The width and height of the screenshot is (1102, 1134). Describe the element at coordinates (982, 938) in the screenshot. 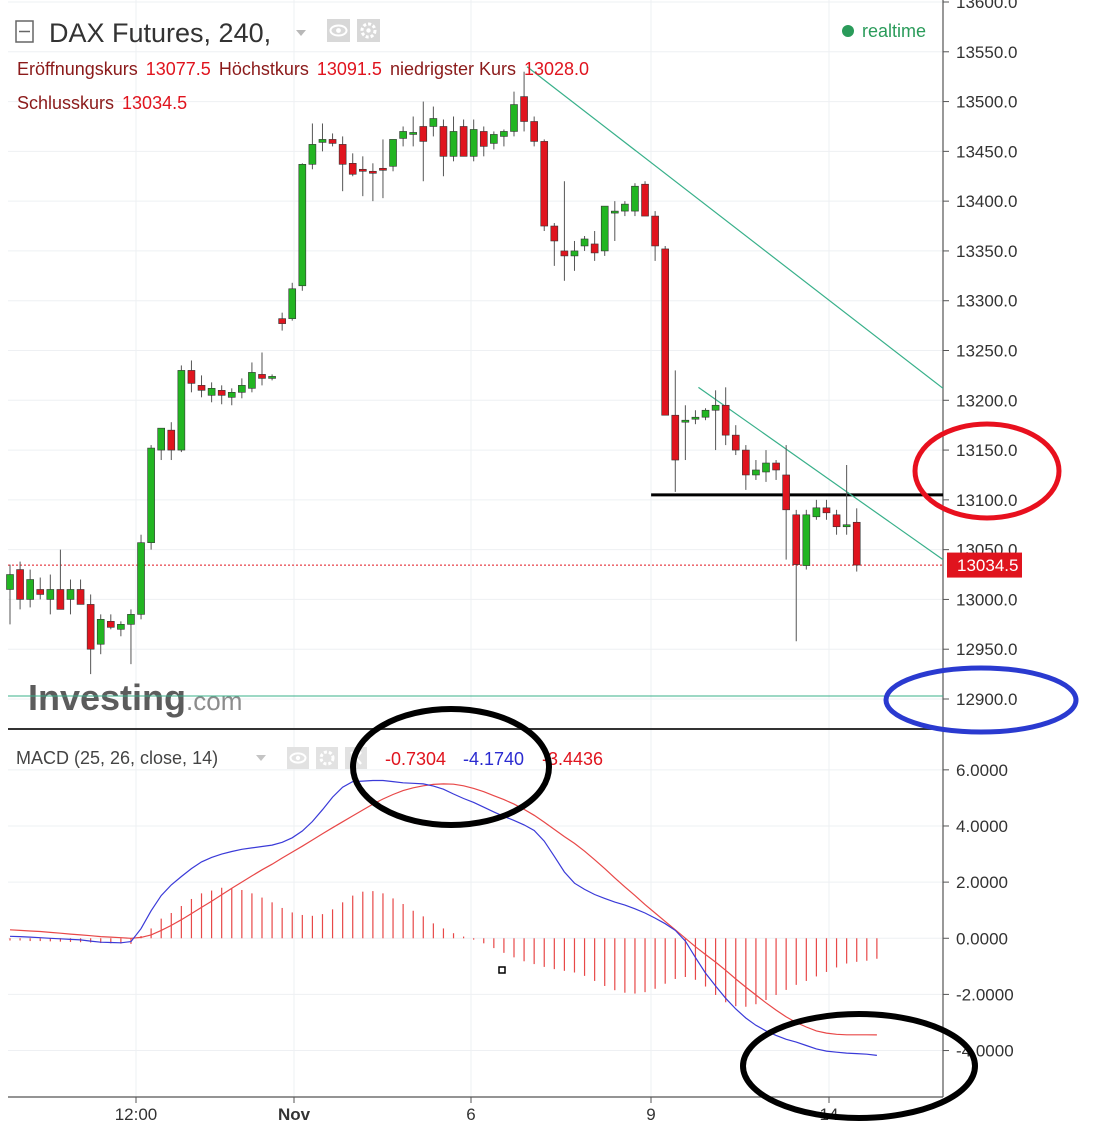

I see `macd-tick-label: 0.0000` at that location.